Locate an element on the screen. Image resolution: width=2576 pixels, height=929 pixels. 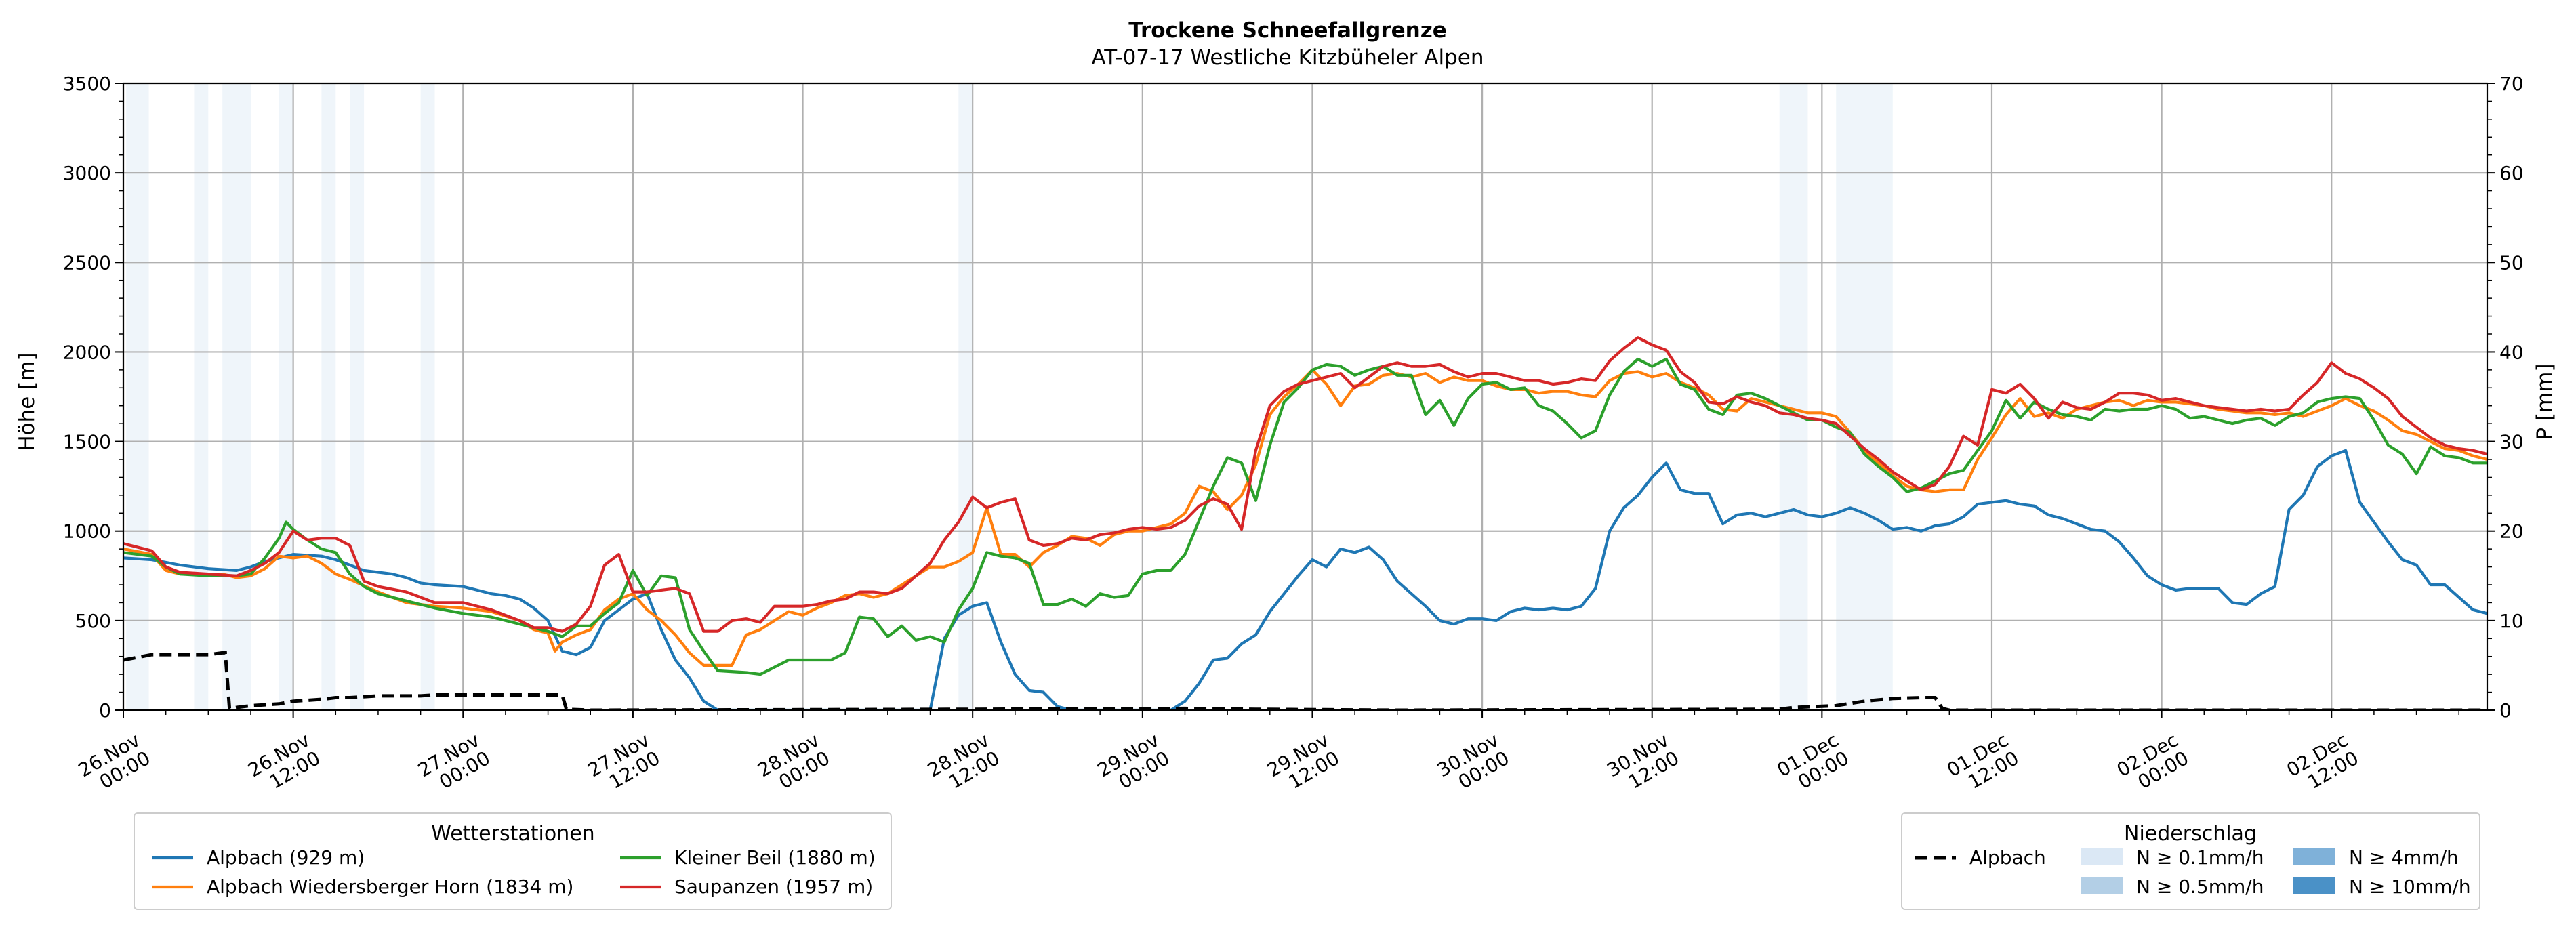
x-tick-label: 28.Nov00:00 is located at coordinates (794, 764).